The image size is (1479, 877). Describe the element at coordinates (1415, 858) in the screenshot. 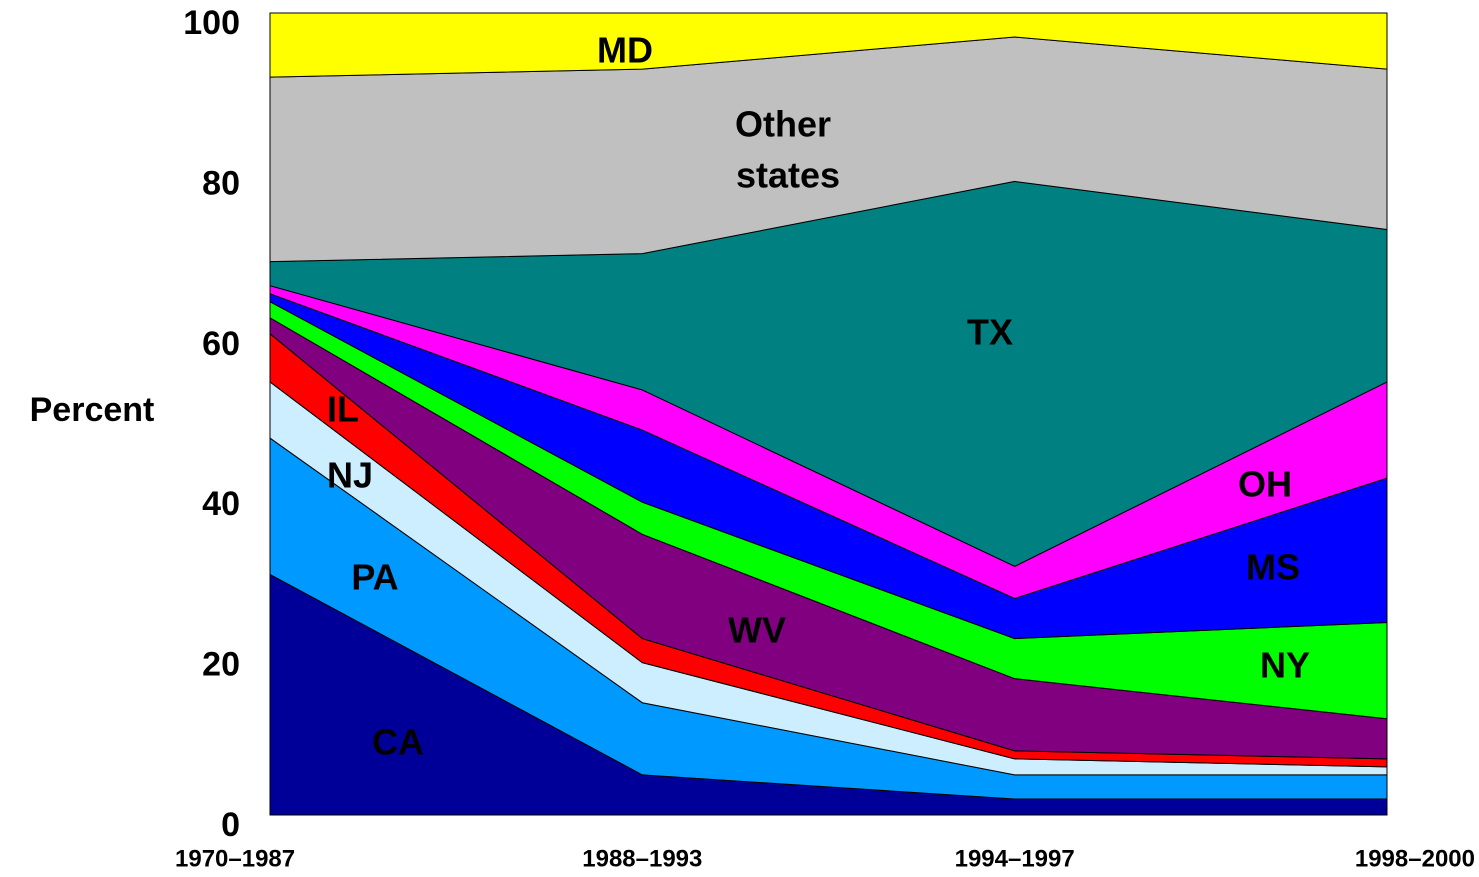

I see `x-tick-label: 1998–2000` at that location.